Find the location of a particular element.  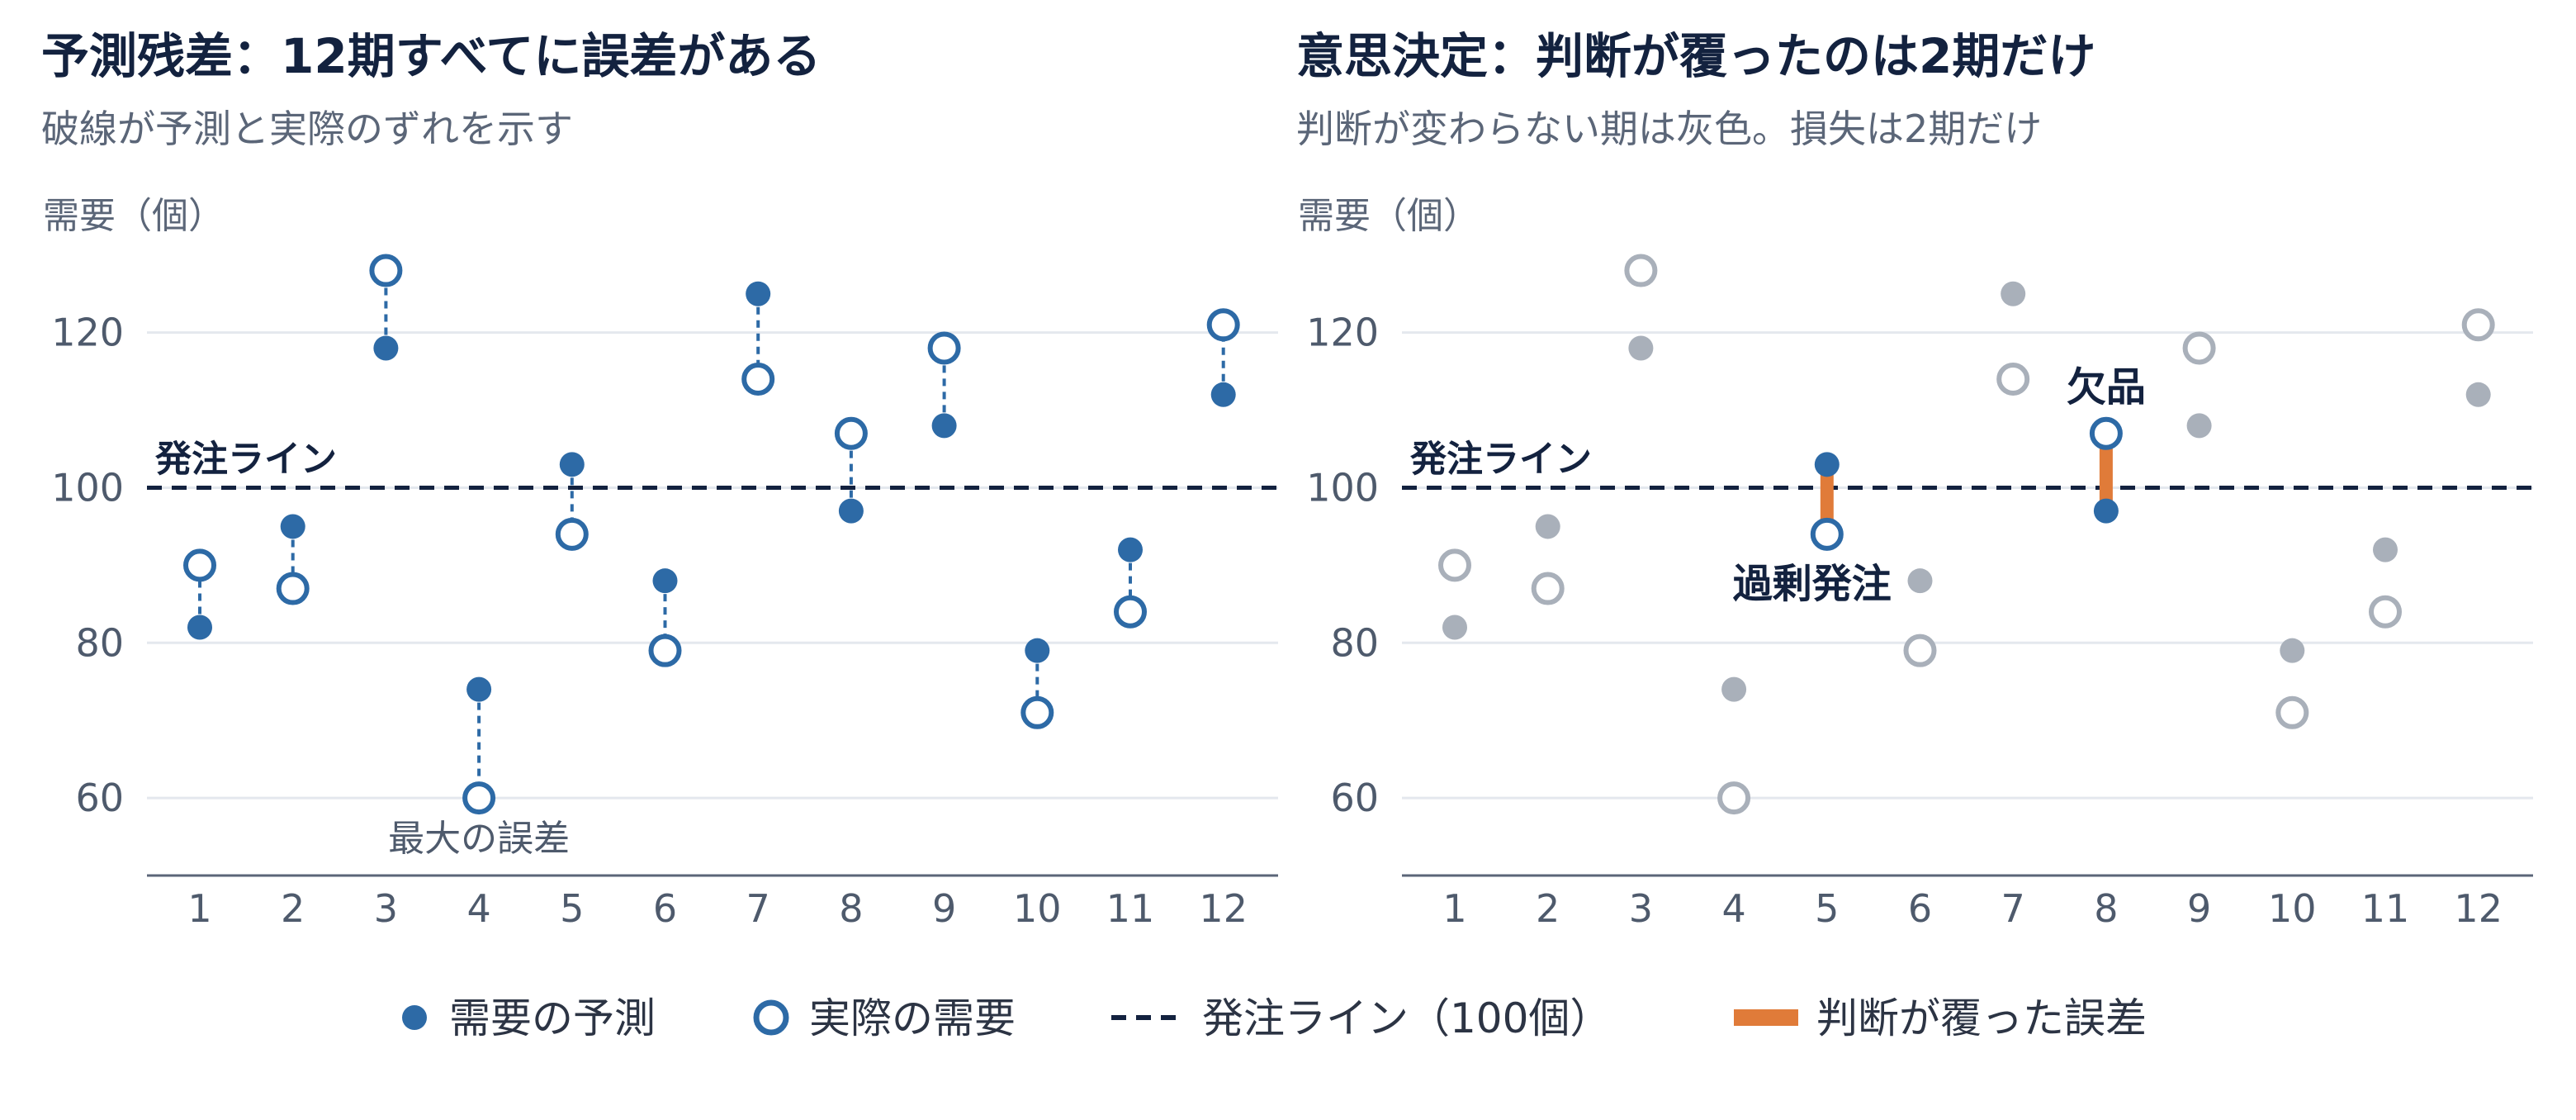

right-chart-subtitle: 判断が変わらない期は灰色。損失は2期だけ is located at coordinates (1669, 129).